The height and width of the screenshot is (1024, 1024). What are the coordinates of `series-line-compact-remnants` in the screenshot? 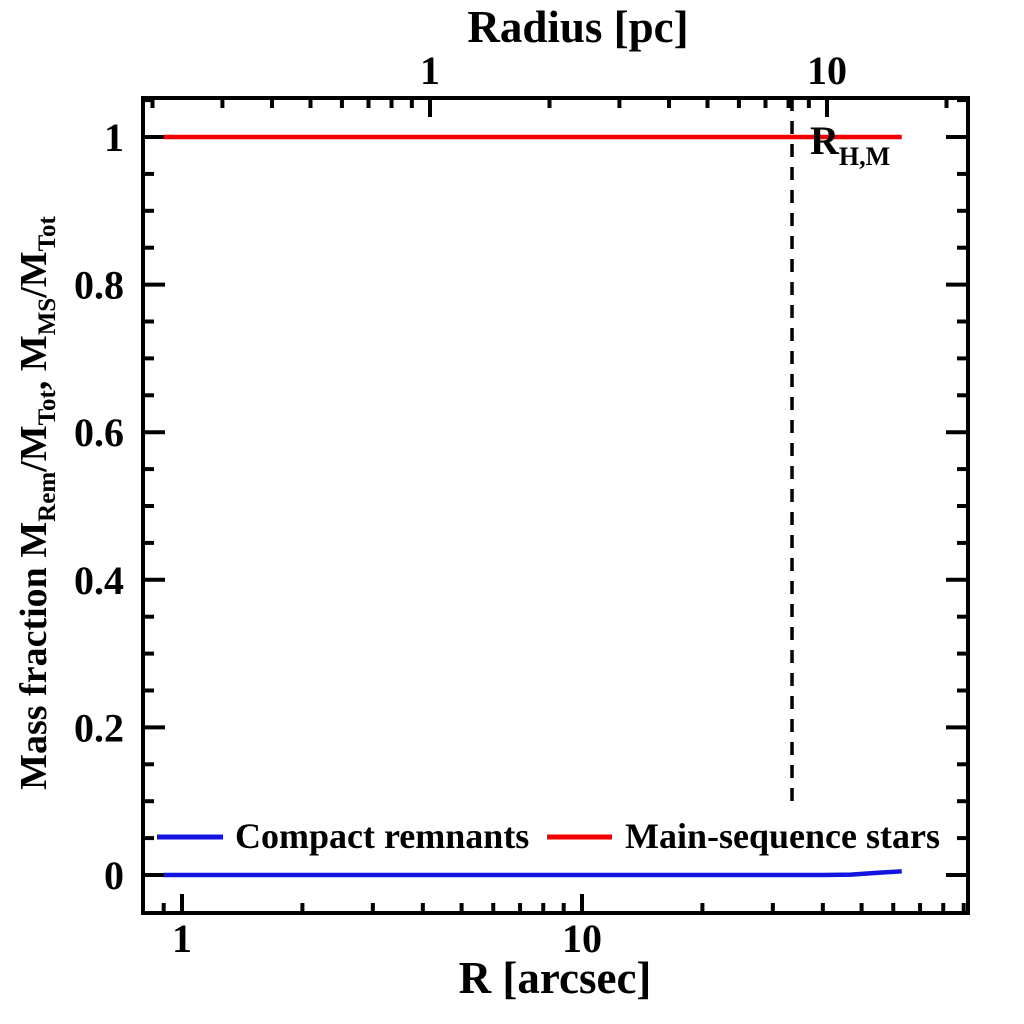 It's located at (532, 873).